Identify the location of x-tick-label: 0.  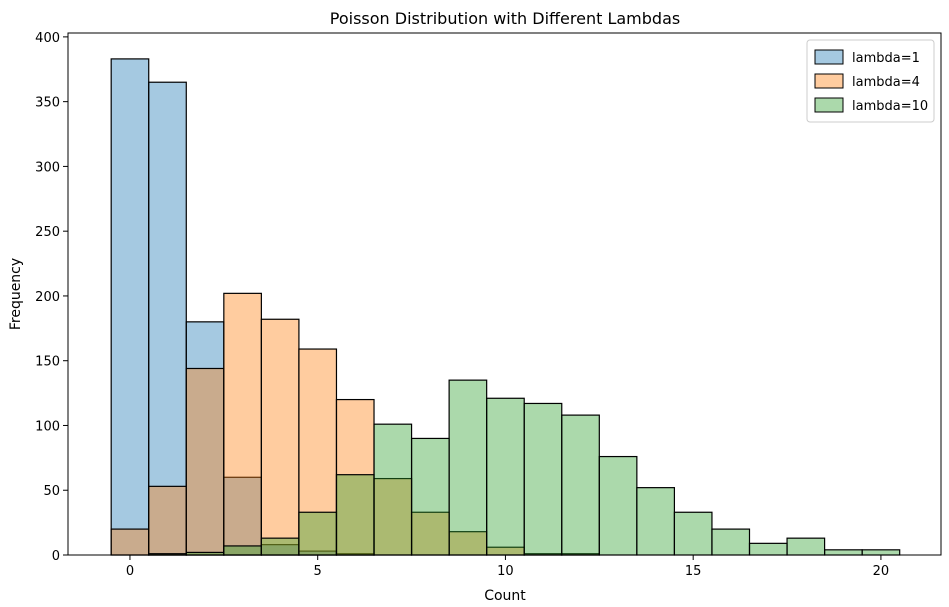
(130, 571).